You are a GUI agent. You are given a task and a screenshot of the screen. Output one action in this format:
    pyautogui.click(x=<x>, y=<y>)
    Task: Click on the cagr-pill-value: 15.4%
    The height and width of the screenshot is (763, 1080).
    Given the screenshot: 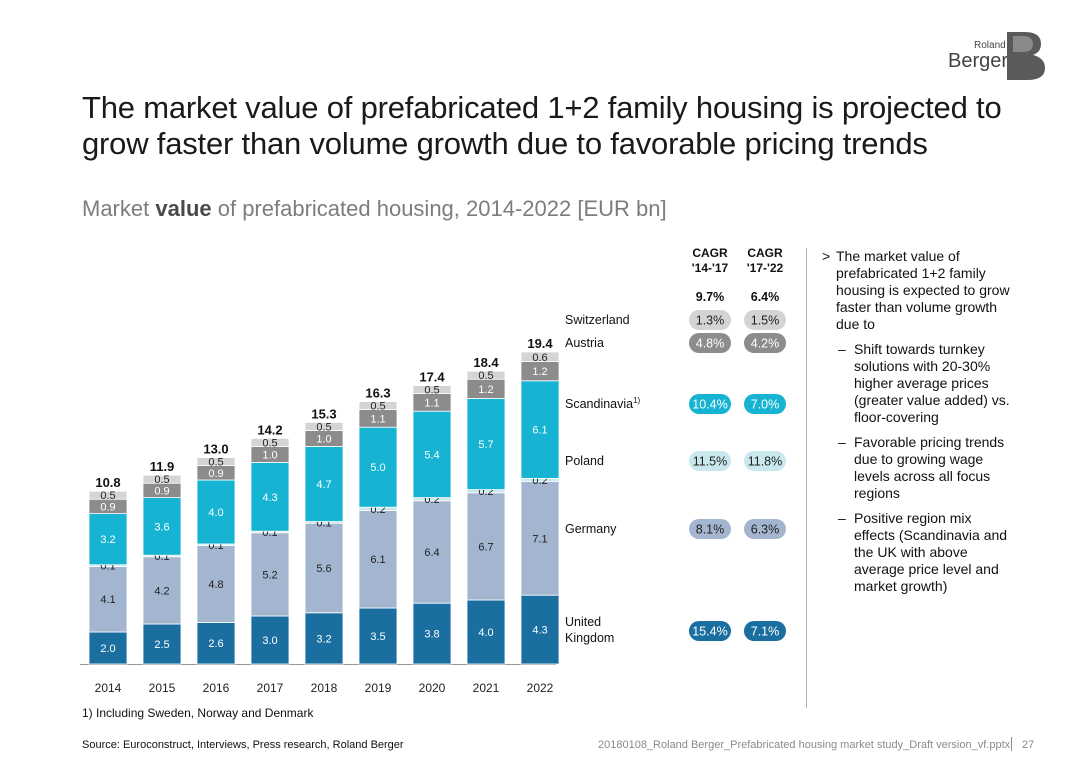 What is the action you would take?
    pyautogui.click(x=709, y=632)
    